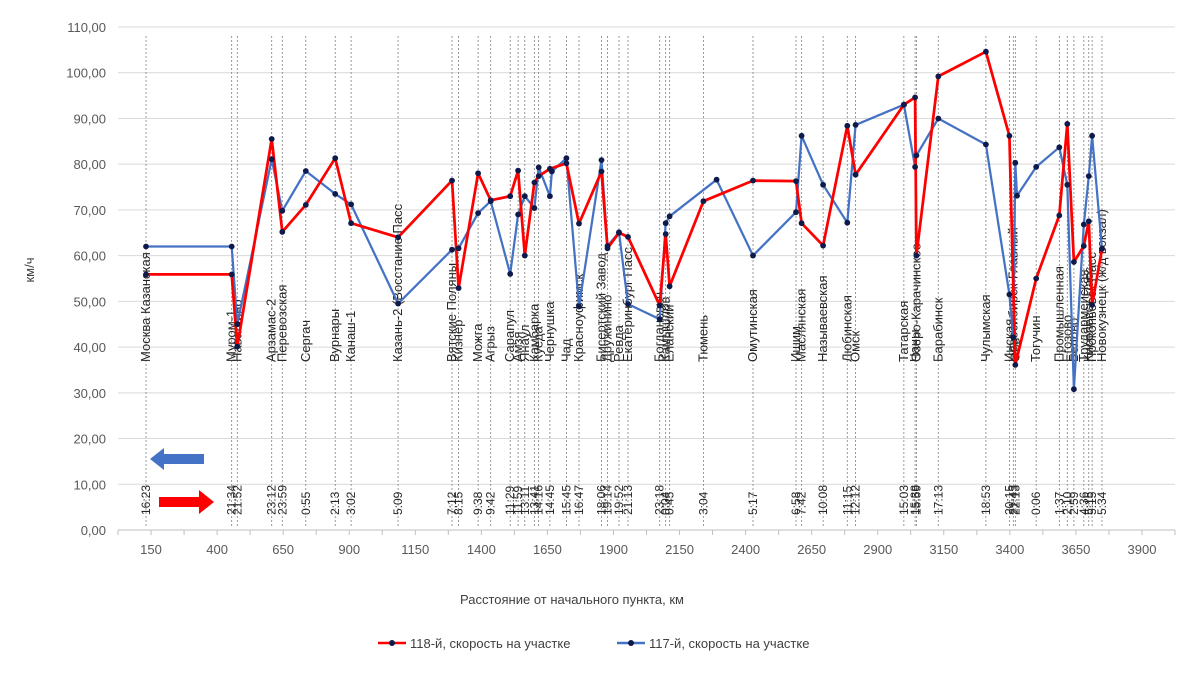 This screenshot has width=1200, height=681. I want to click on station-label: Промышленная, so click(1058, 314).